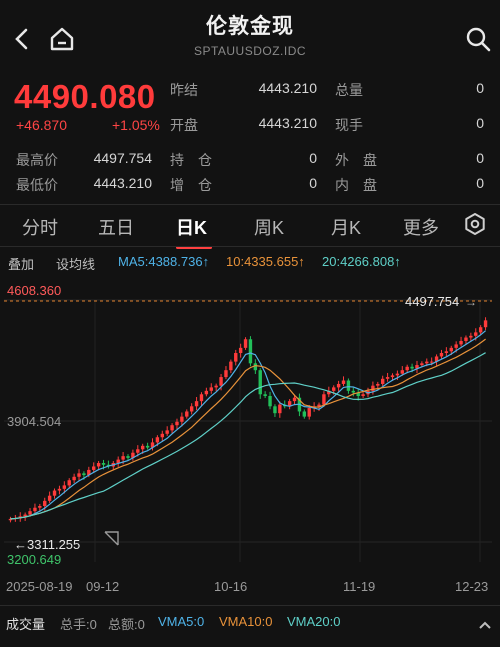 This screenshot has width=500, height=647. Describe the element at coordinates (34, 559) in the screenshot. I see `y-axis-bottom-label: 3200.649` at that location.